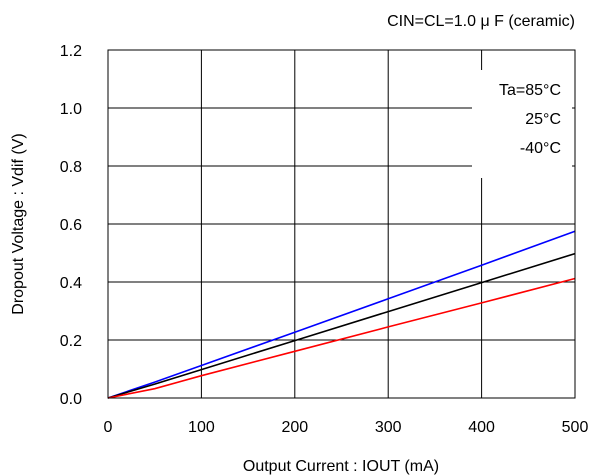  I want to click on y-tick-label: 0.8, so click(71, 167).